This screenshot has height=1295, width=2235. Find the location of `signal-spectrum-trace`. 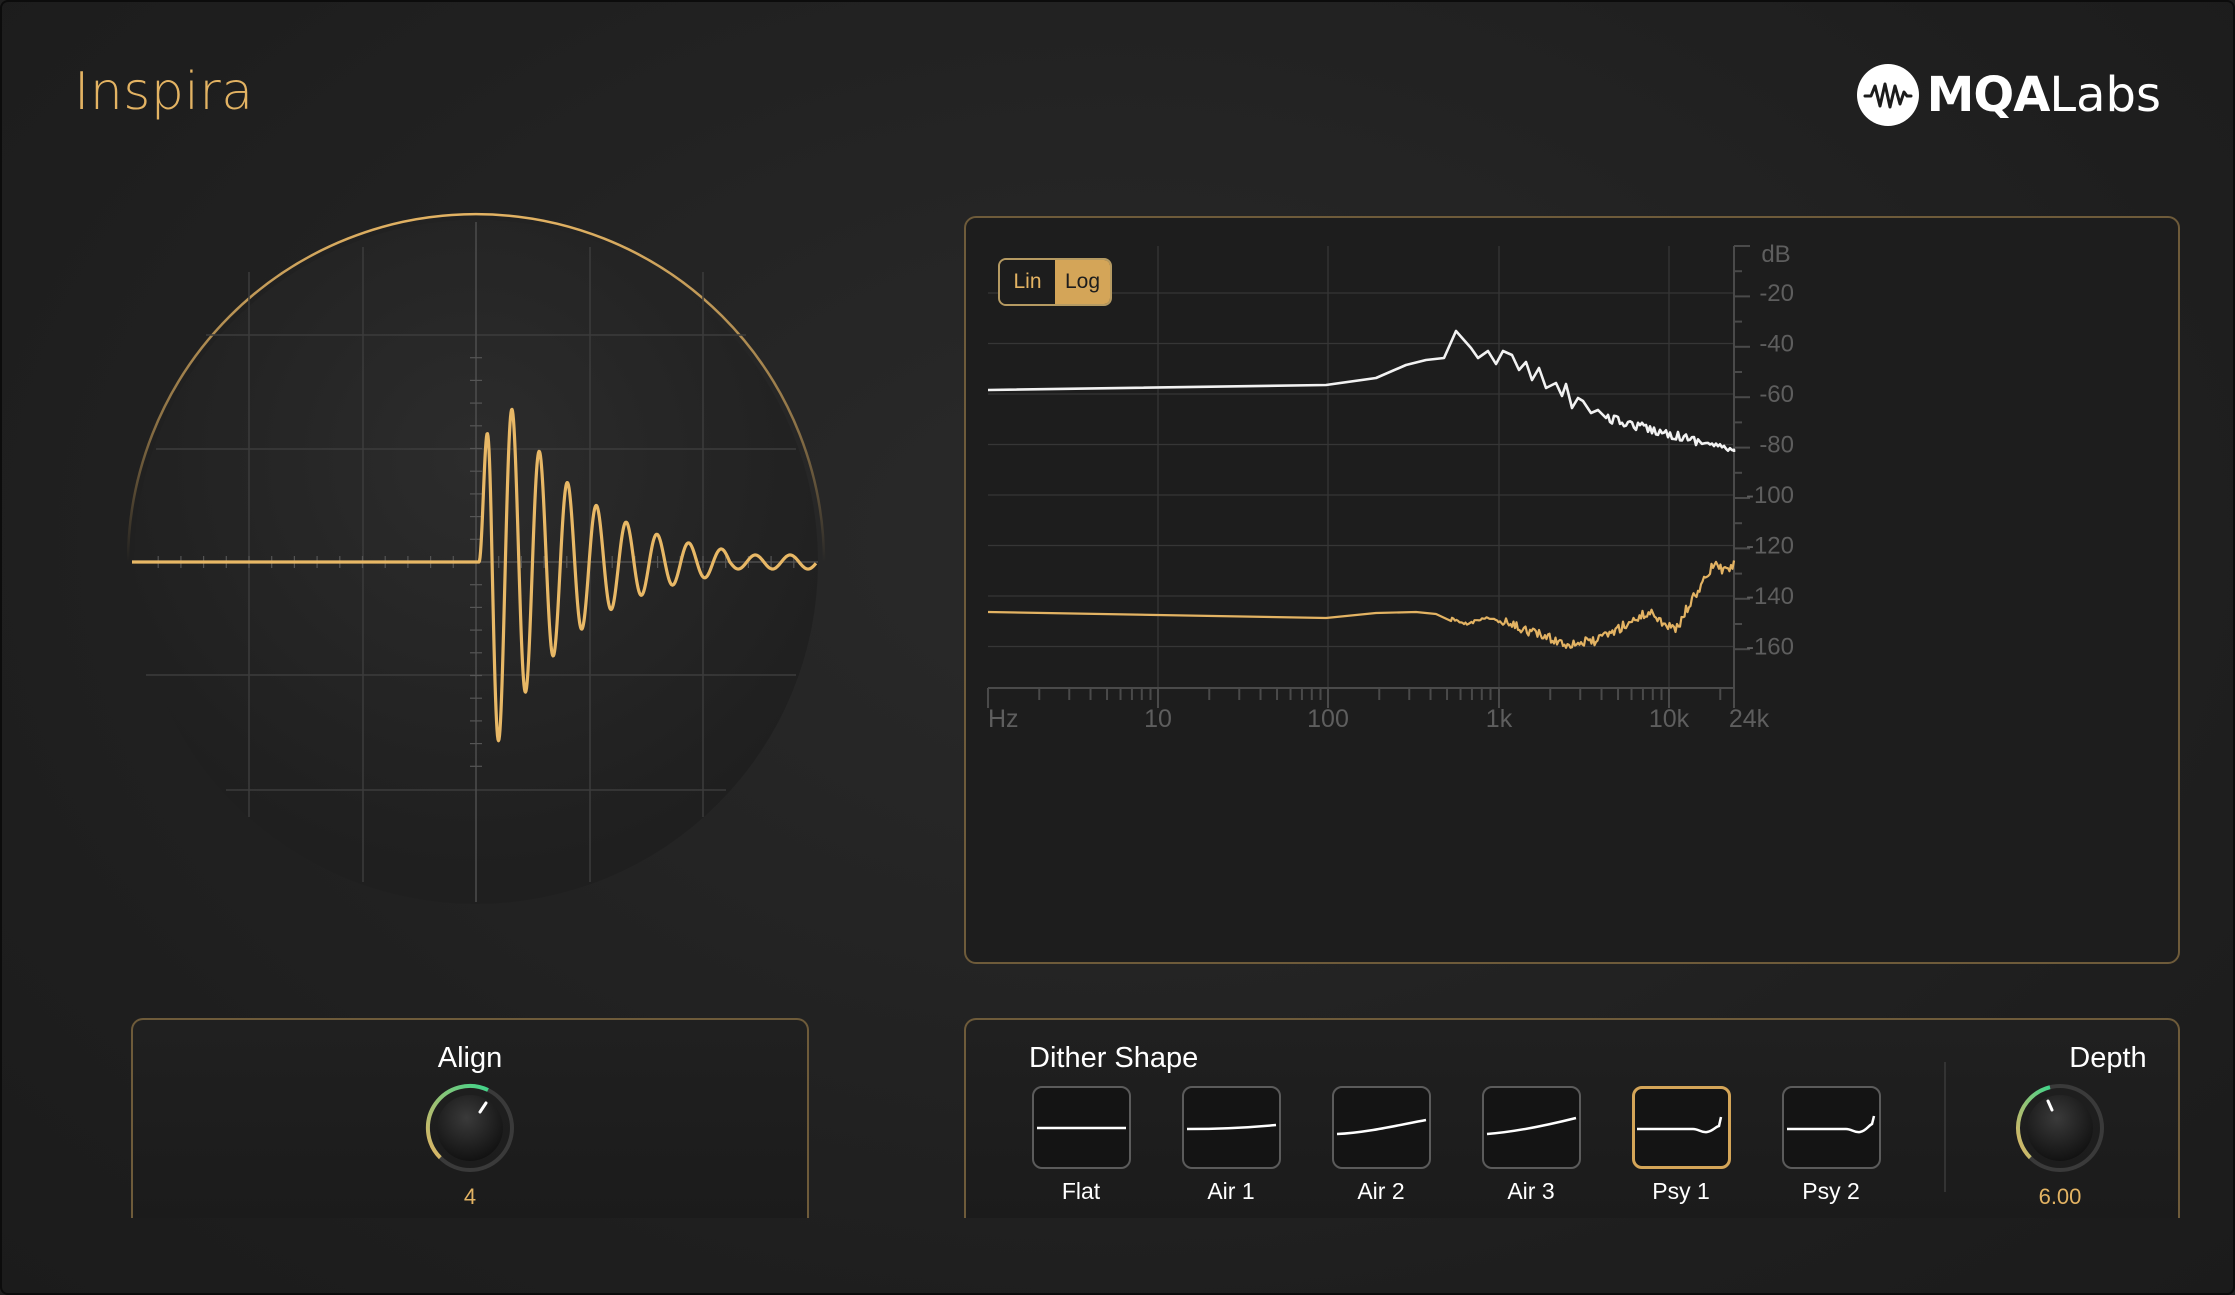

signal-spectrum-trace is located at coordinates (1361, 390).